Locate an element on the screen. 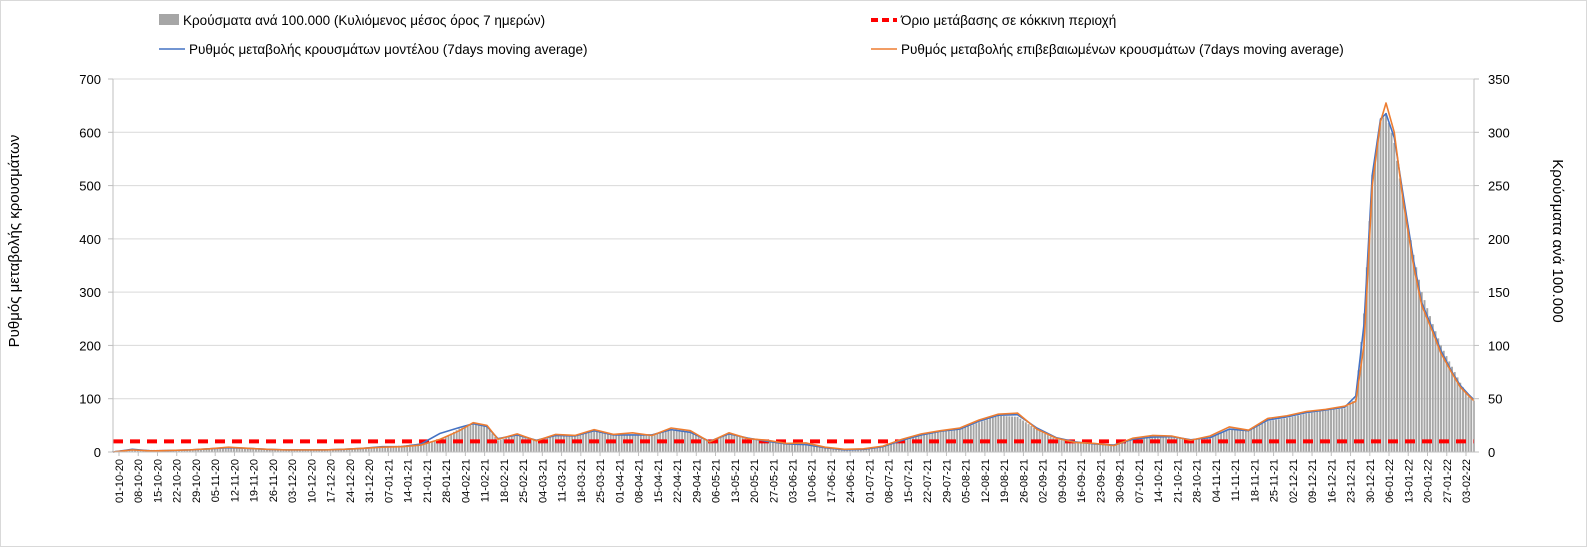  x-tick-label: 29-04-21 is located at coordinates (697, 481).